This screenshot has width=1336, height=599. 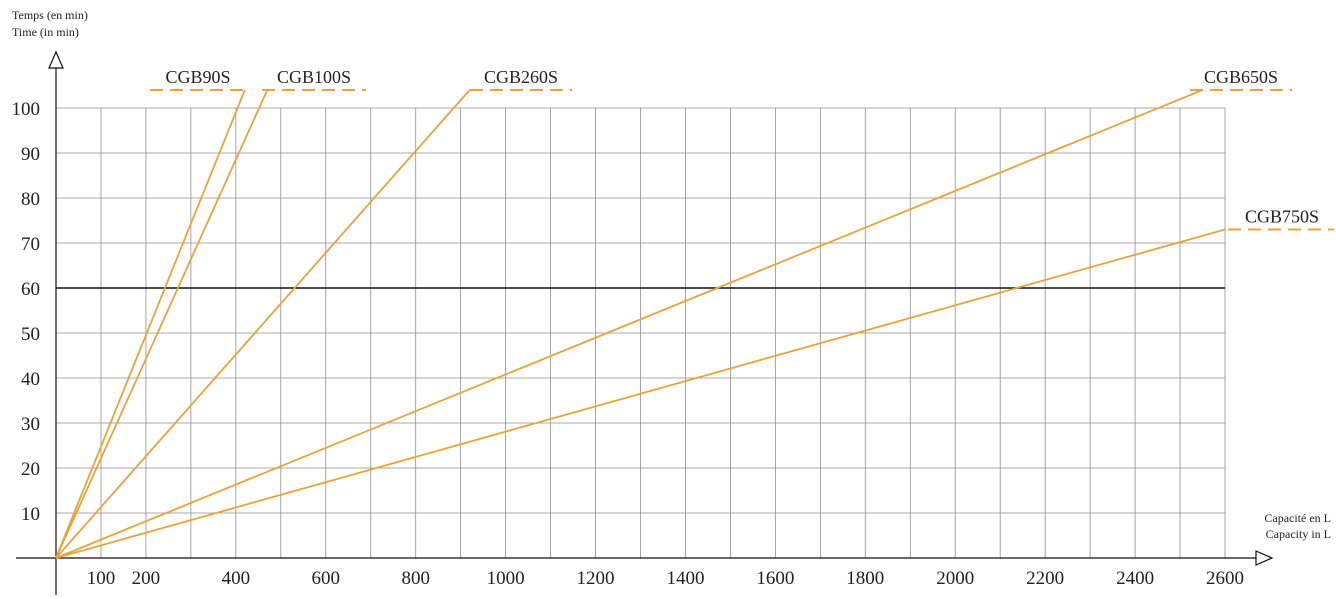 What do you see at coordinates (30, 154) in the screenshot?
I see `y-tick-label: 90` at bounding box center [30, 154].